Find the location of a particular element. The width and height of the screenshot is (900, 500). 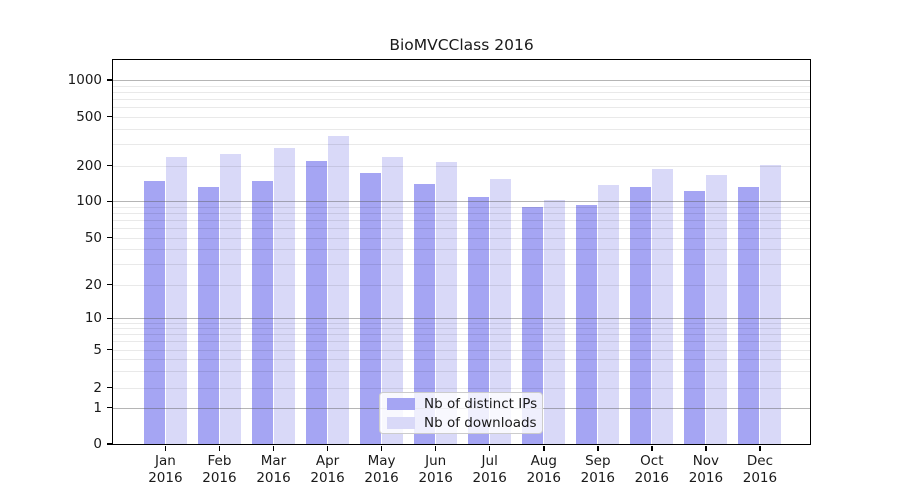

y-axis-tick-label: 20 is located at coordinates (93, 284).